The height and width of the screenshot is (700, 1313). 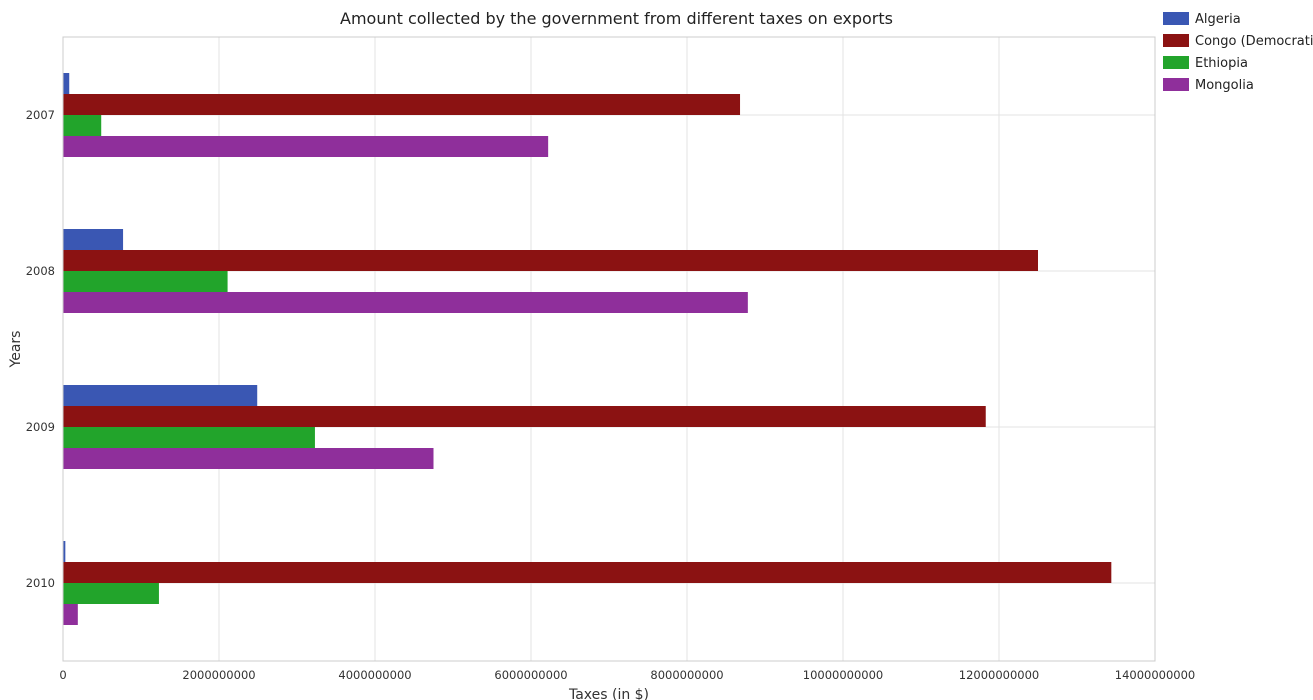 What do you see at coordinates (1218, 19) in the screenshot?
I see `legend-label: Algeria` at bounding box center [1218, 19].